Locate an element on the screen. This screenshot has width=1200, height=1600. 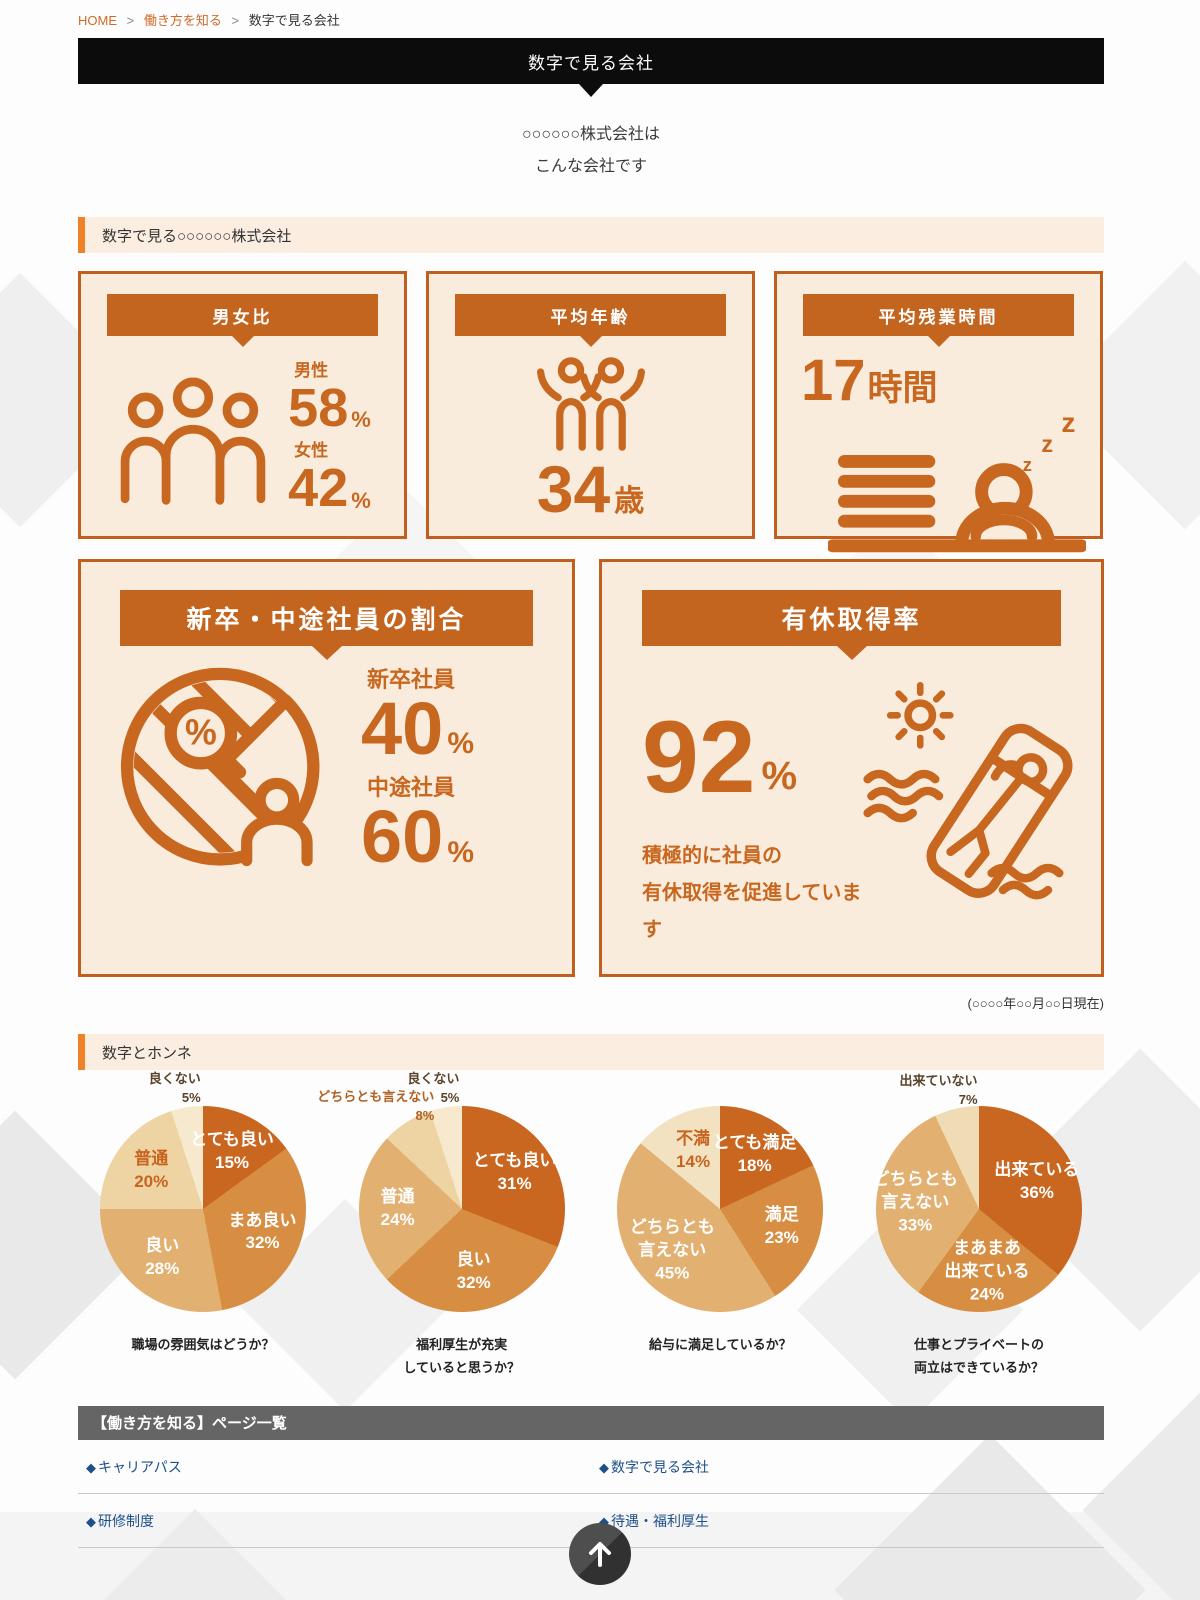
footer-link-career-path: ◆ キャリアパス is located at coordinates (134, 1466).